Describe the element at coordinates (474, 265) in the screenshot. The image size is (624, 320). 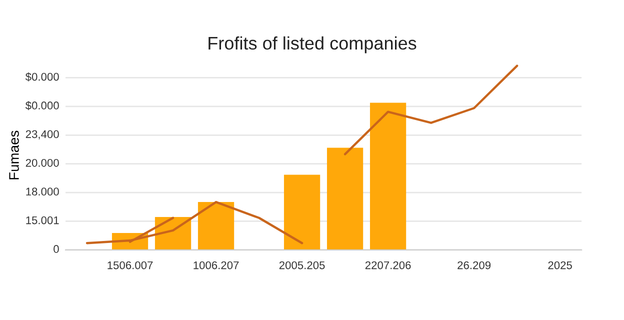
I see `x-tick-label: 26.209` at that location.